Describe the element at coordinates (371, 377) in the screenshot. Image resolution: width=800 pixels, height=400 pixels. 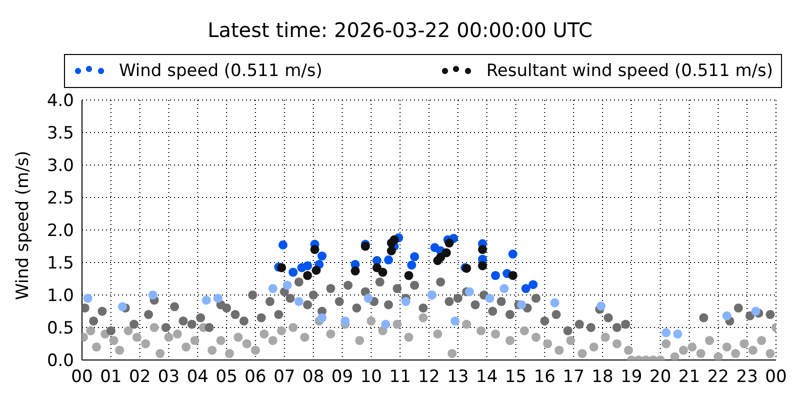
I see `x-tick-label: 10` at that location.